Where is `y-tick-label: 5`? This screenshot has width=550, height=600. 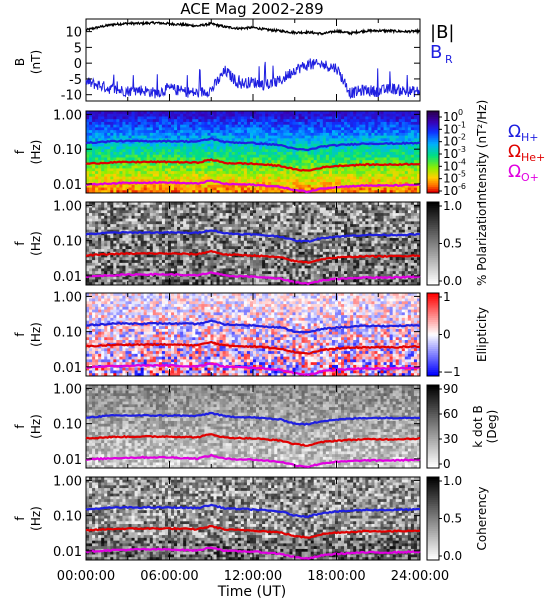 y-tick-label: 5 is located at coordinates (78, 48).